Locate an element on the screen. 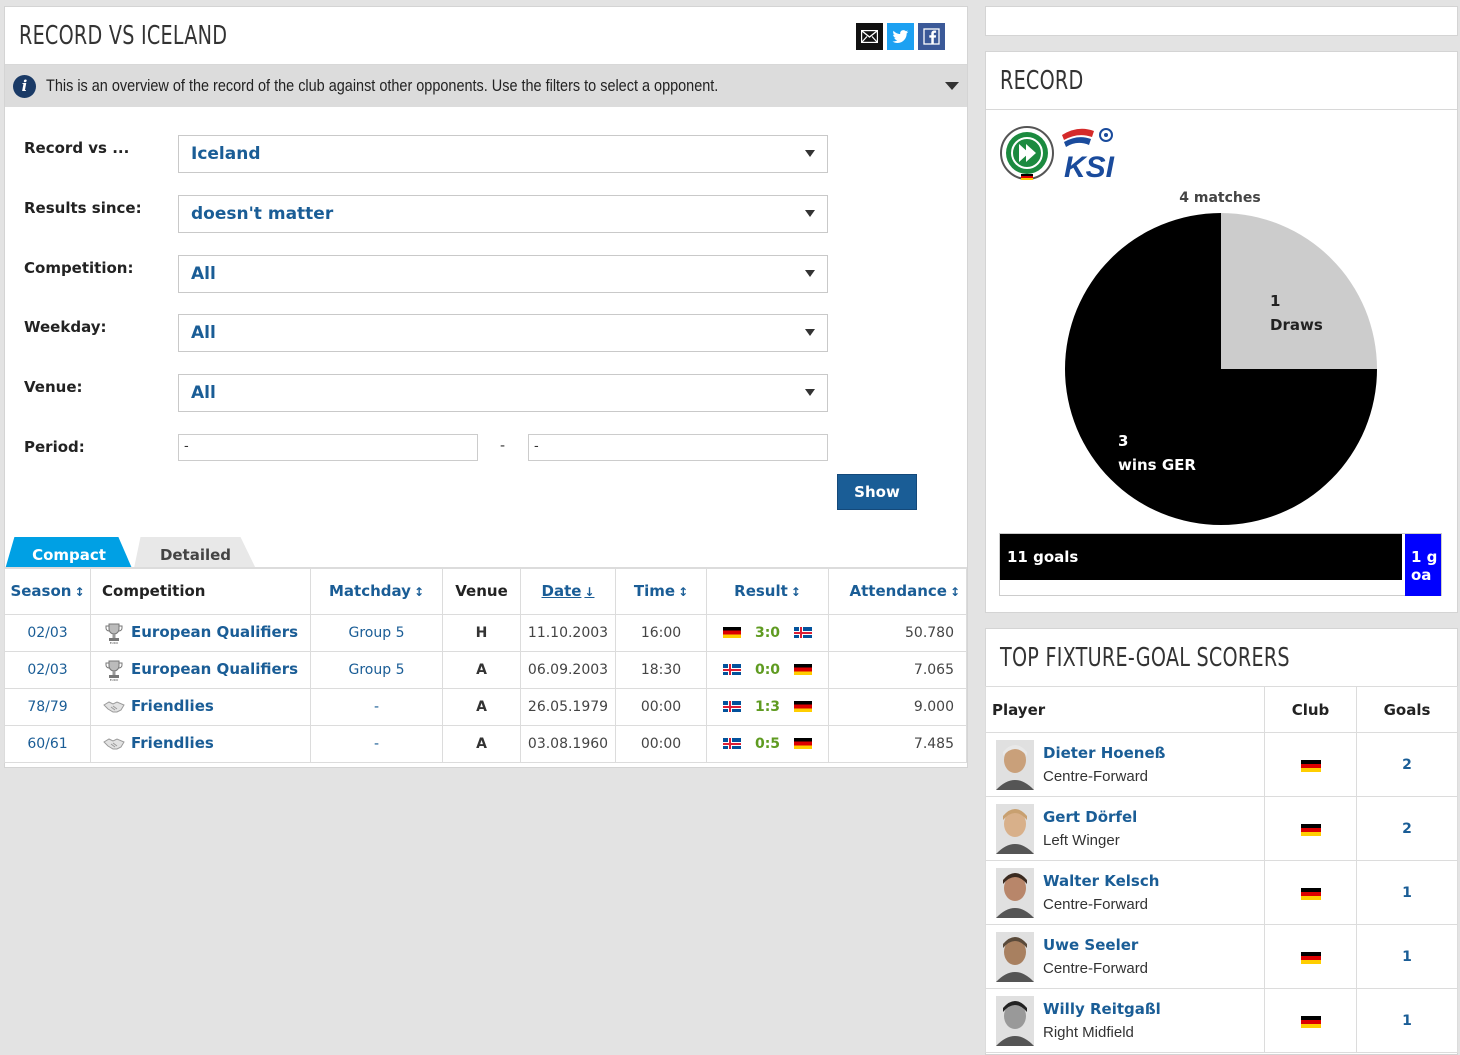 This screenshot has width=1460, height=1055. draws-count-label: 1 is located at coordinates (1275, 301).